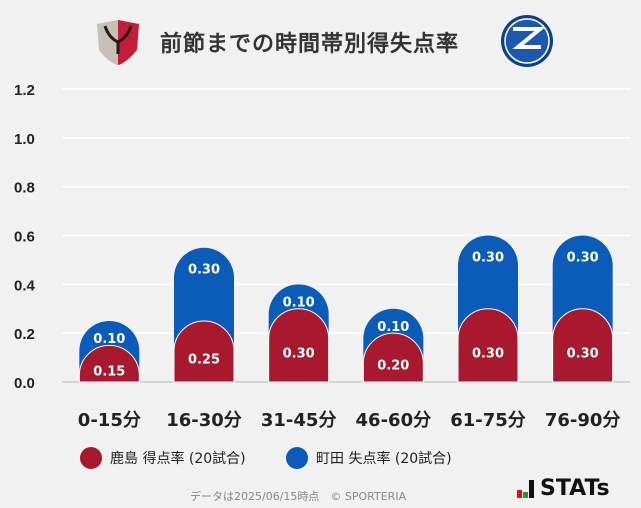 The image size is (641, 508). I want to click on stats-bars-icon, so click(525, 489).